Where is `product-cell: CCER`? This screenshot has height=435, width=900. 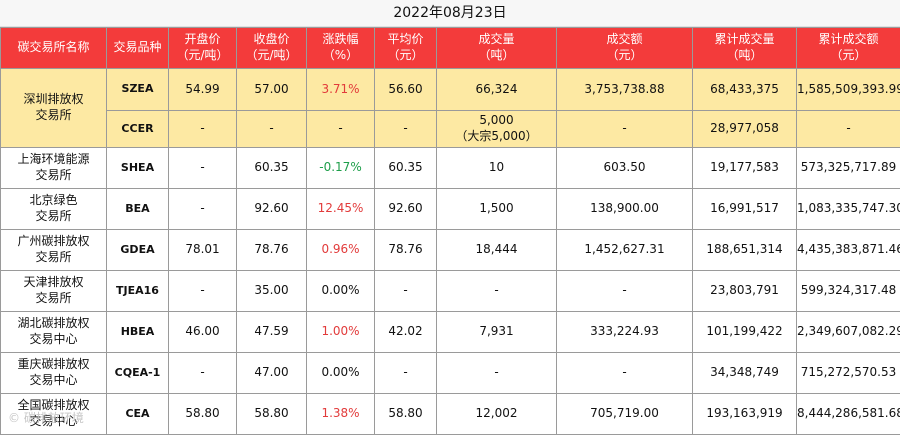 product-cell: CCER is located at coordinates (138, 129).